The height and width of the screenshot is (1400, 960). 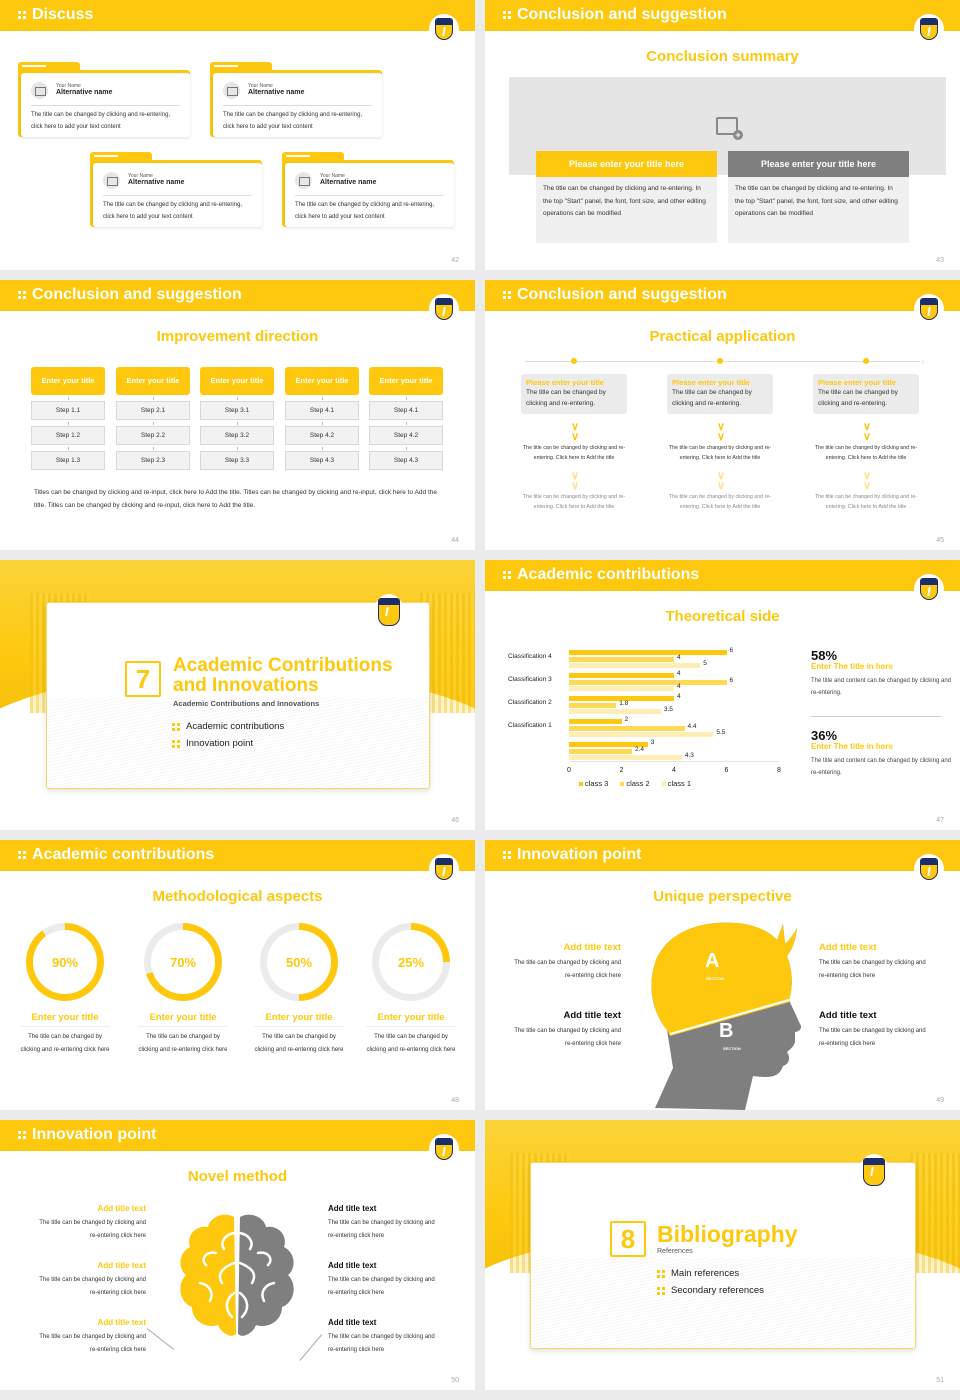 What do you see at coordinates (731, 650) in the screenshot?
I see `bar-value-label: 6` at bounding box center [731, 650].